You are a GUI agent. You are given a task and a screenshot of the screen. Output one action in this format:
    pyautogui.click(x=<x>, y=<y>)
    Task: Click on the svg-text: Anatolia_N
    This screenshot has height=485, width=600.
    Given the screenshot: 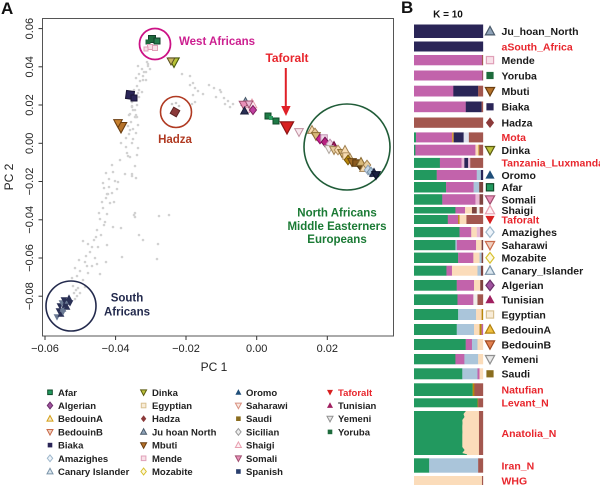 What is the action you would take?
    pyautogui.click(x=529, y=434)
    